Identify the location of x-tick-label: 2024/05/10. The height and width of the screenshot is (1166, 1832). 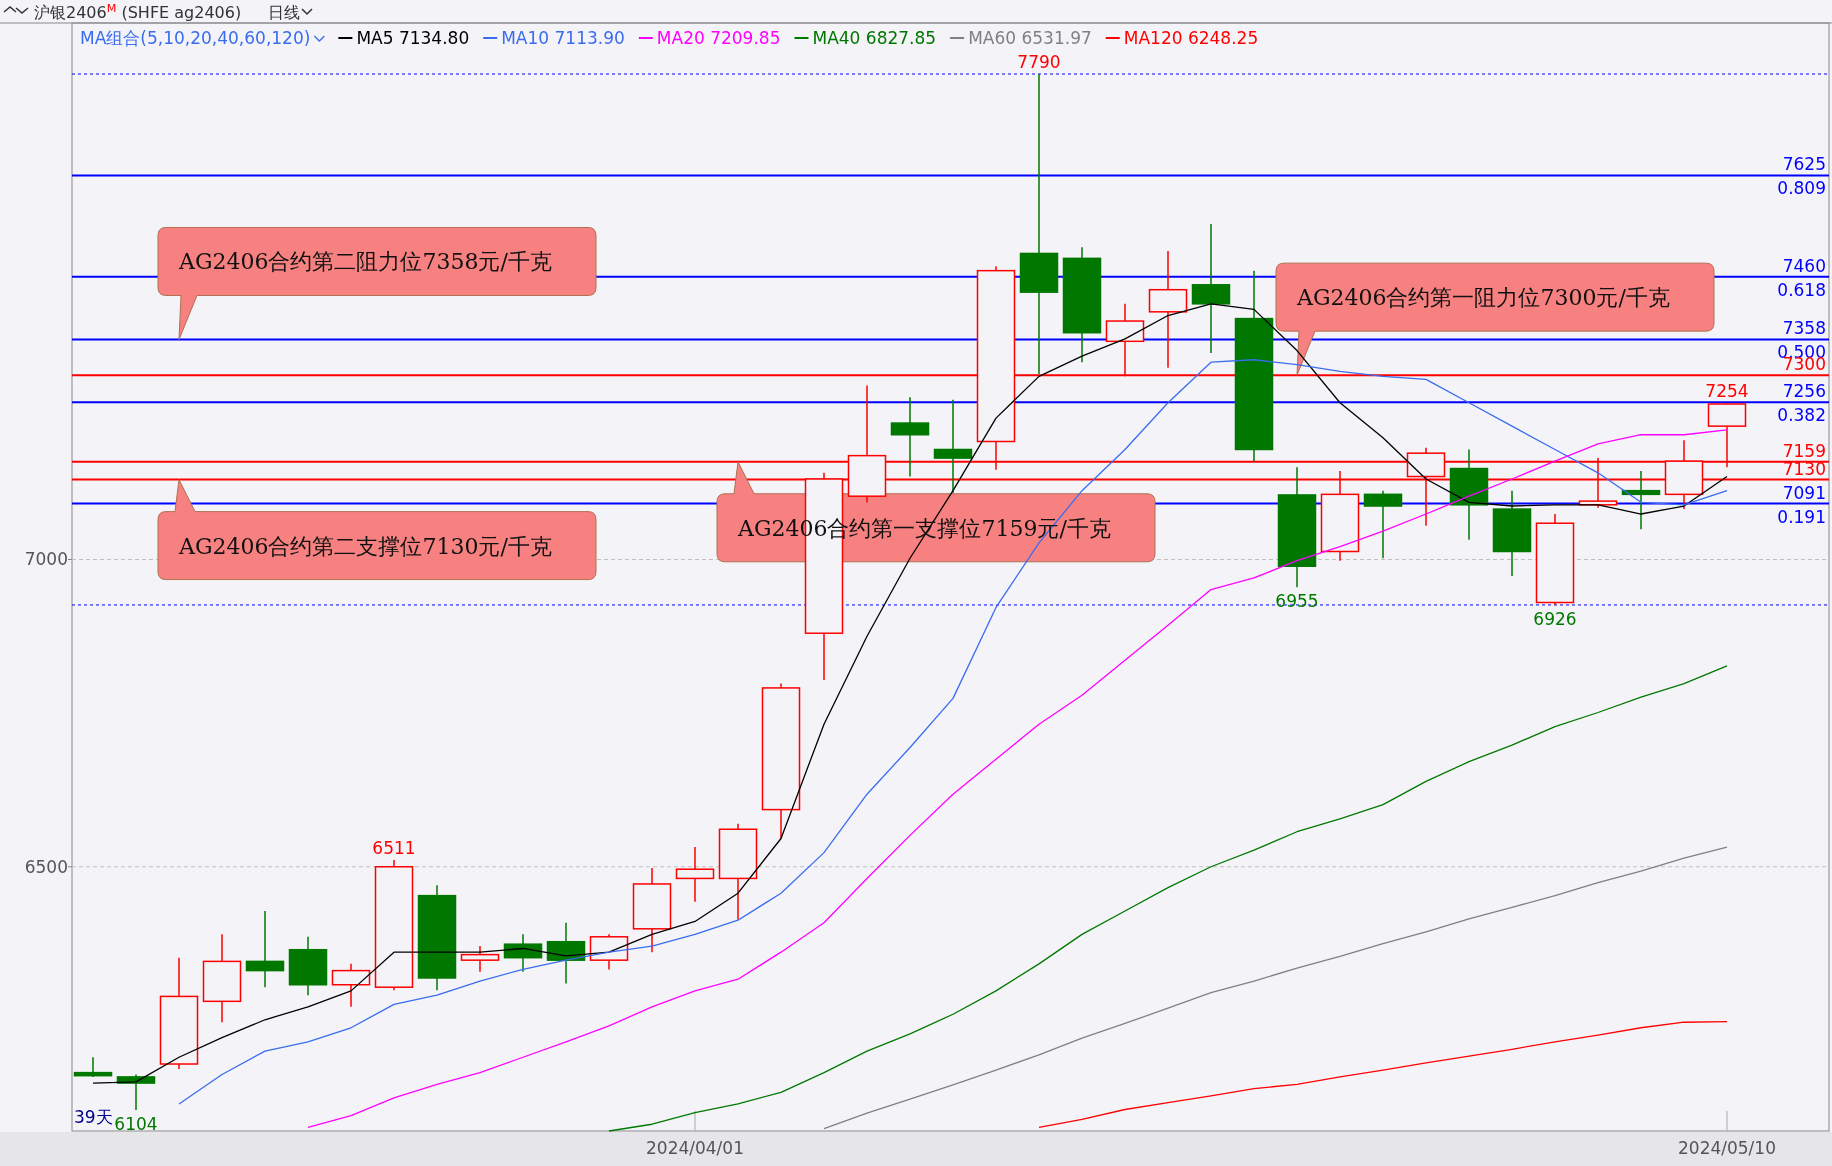
(1727, 1148).